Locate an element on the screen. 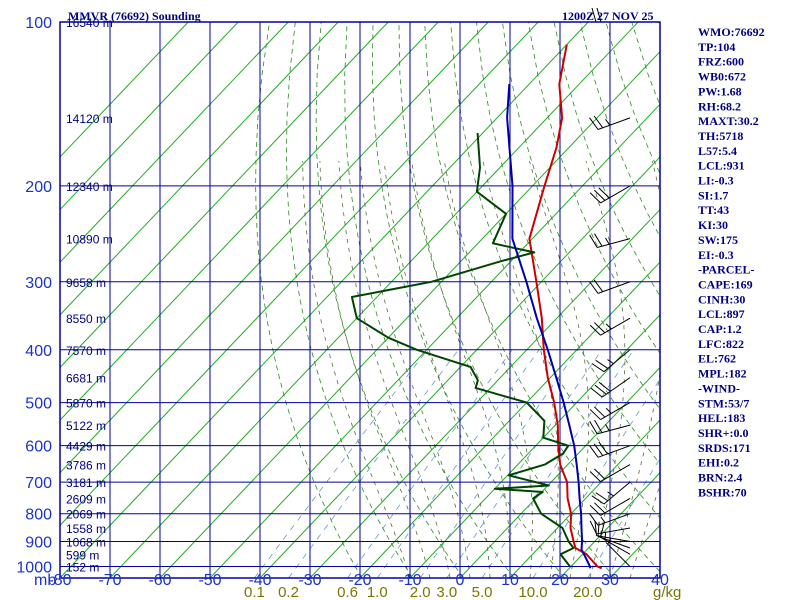  index-entry: LCL:897 is located at coordinates (721, 314).